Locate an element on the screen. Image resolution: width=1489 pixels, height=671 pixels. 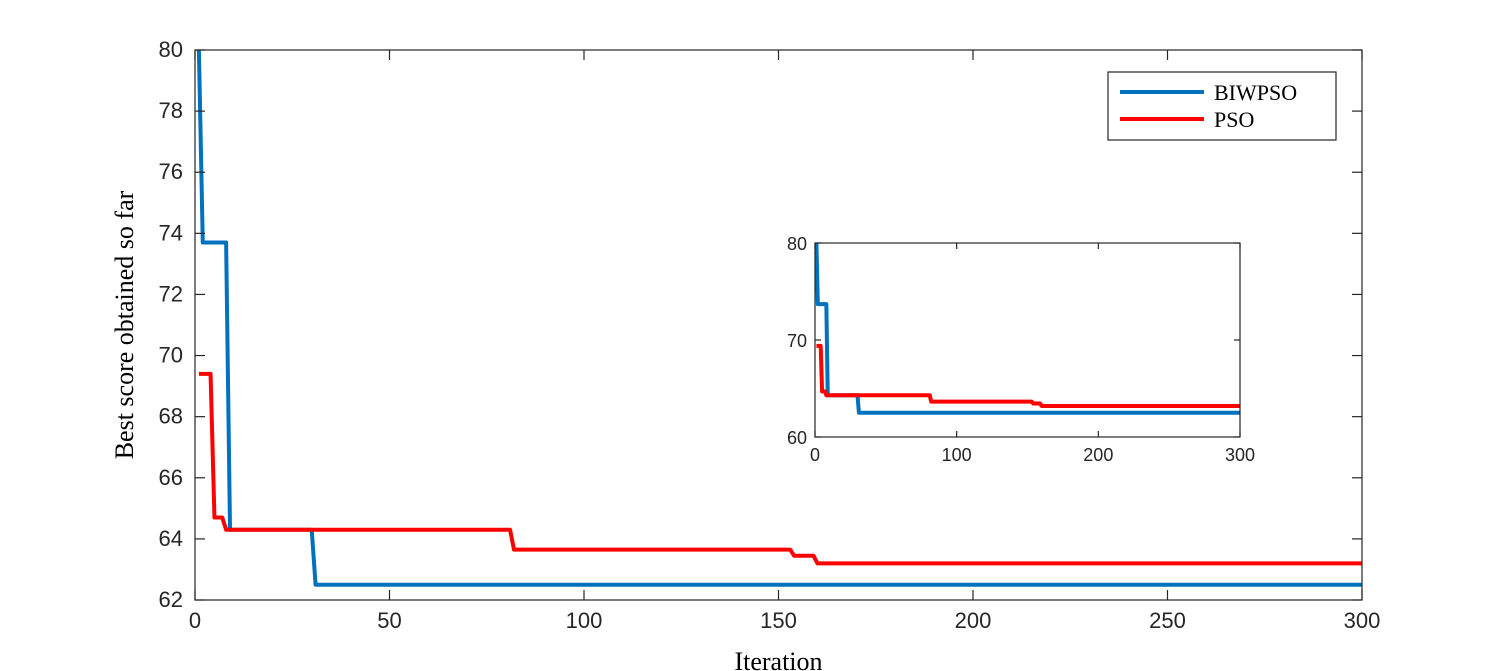
y-tick-label: 76 is located at coordinates (171, 171).